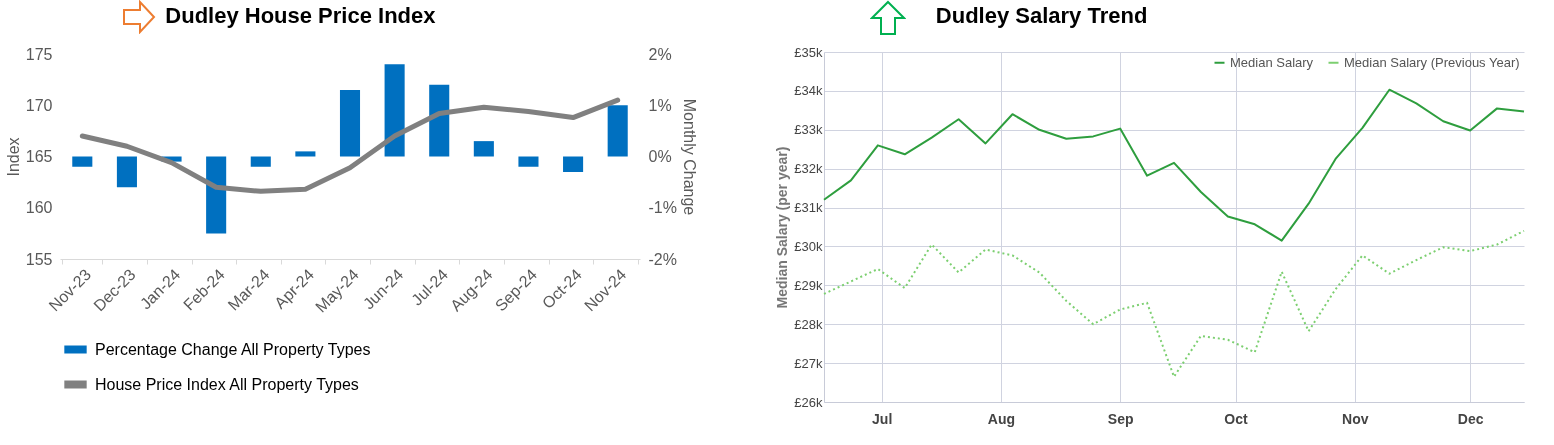 This screenshot has height=445, width=1554. I want to click on y2-axis-title: Monthly Change, so click(689, 157).